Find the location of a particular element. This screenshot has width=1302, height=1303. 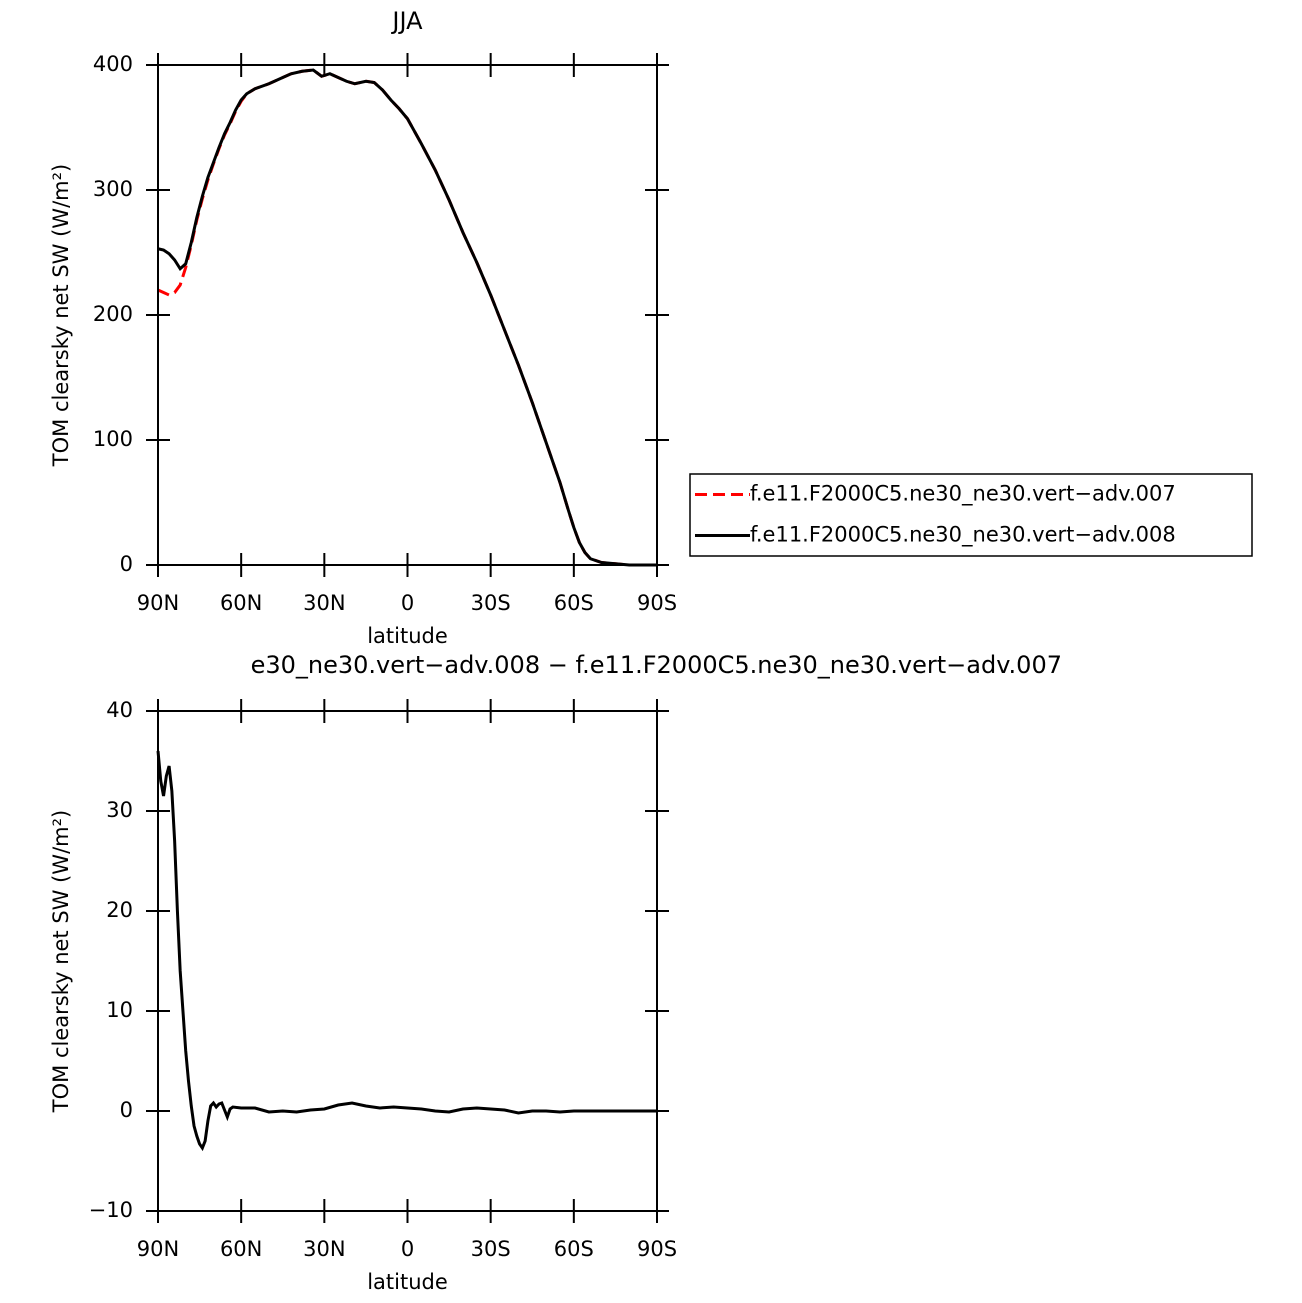

legend-label: f.e11.F2000C5.ne30_ne30.vert−adv.008 is located at coordinates (963, 535).